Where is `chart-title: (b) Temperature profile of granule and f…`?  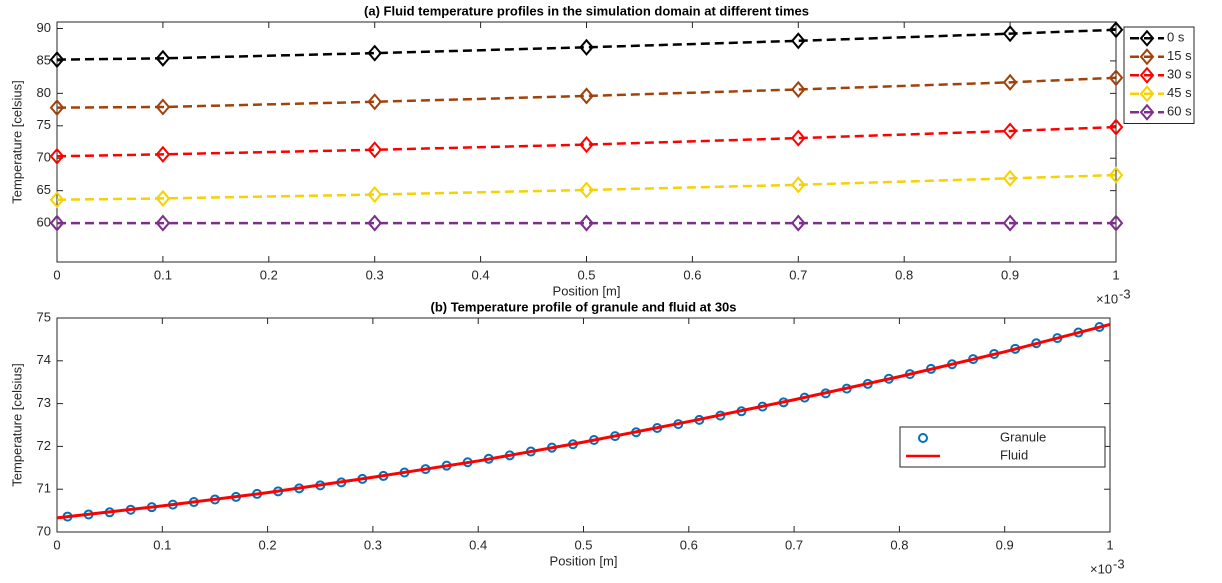 chart-title: (b) Temperature profile of granule and f… is located at coordinates (583, 306).